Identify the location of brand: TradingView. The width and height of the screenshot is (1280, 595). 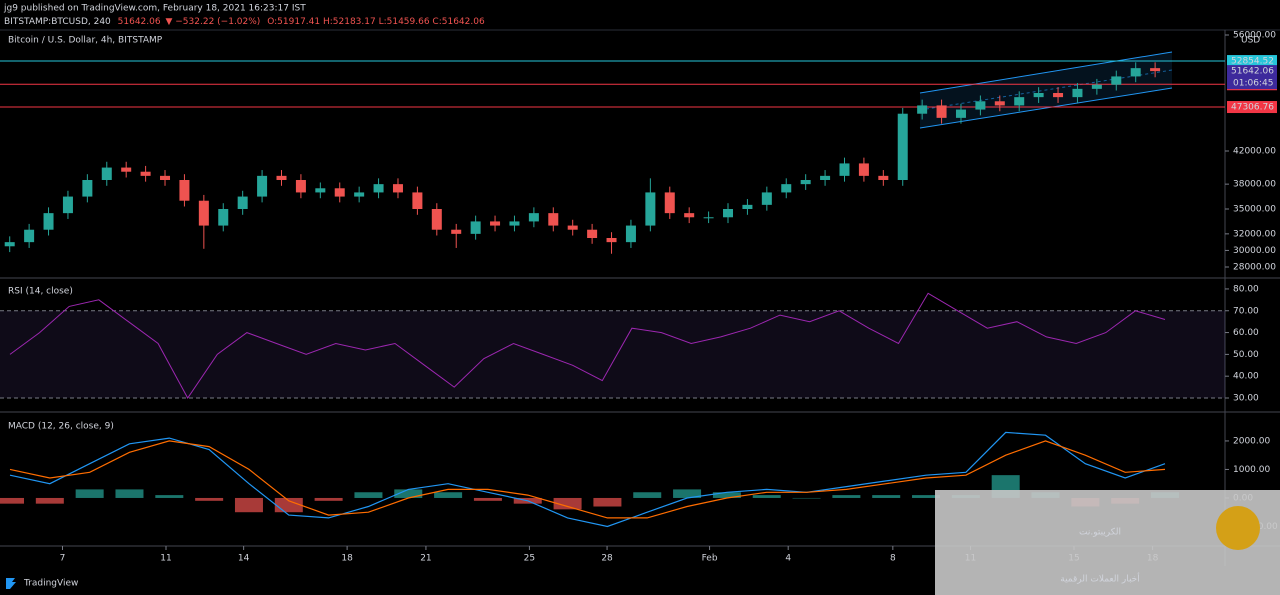
(50, 584).